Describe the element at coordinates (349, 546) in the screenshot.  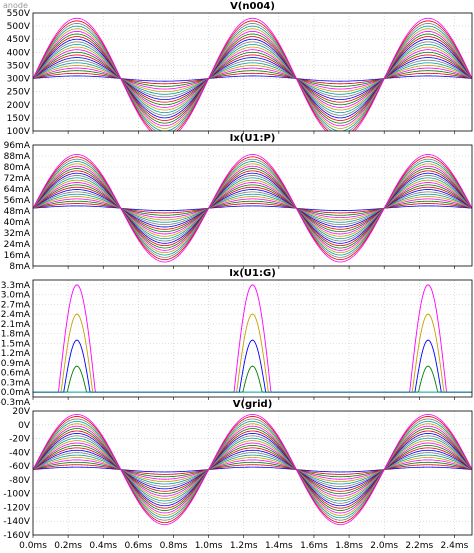
I see `x-tick-label: 1.8ms` at that location.